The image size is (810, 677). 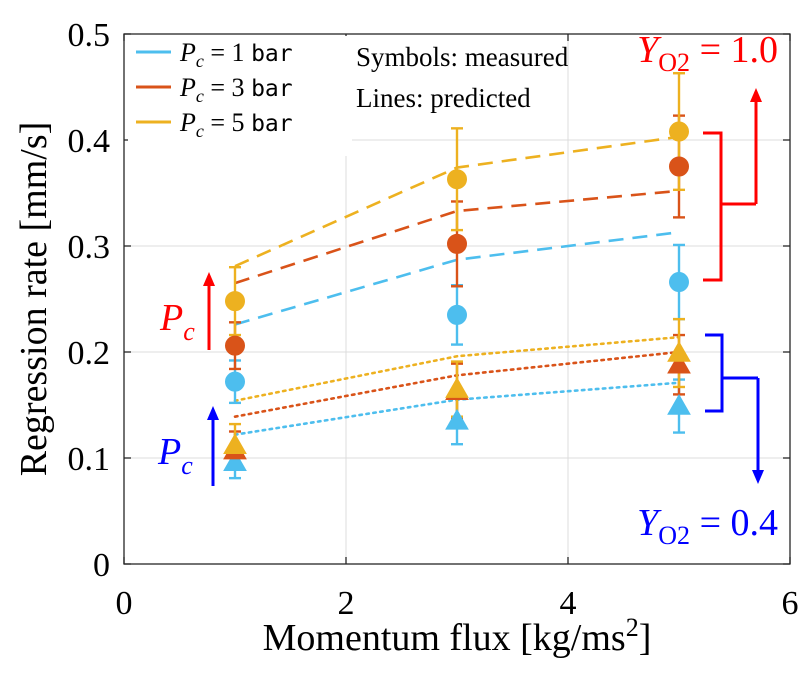 I want to click on x-axis-title: Momentum flux [kg/ms2], so click(x=457, y=636).